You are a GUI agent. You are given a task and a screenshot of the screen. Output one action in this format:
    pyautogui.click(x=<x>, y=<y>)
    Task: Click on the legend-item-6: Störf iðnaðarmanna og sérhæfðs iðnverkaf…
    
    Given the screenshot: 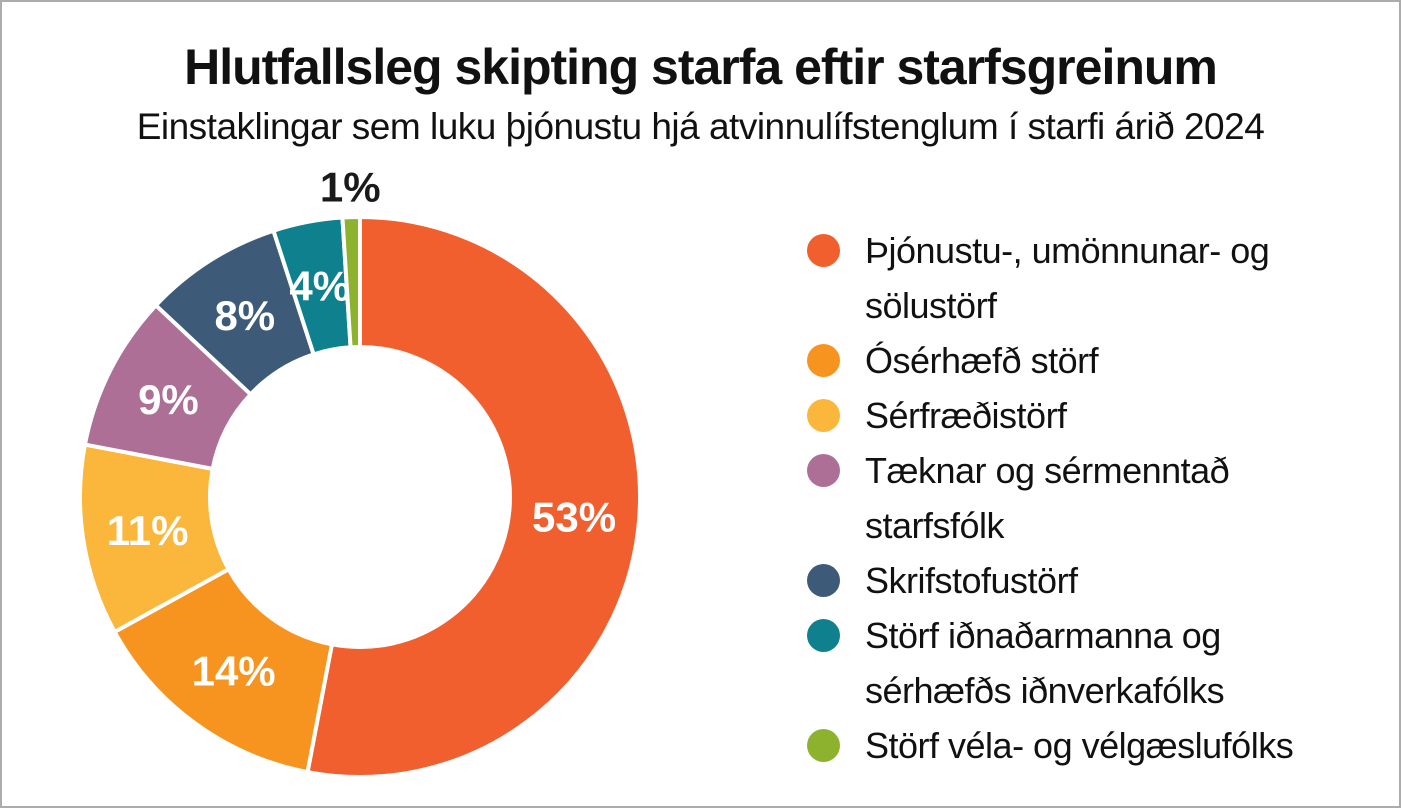 What is the action you would take?
    pyautogui.click(x=1087, y=663)
    